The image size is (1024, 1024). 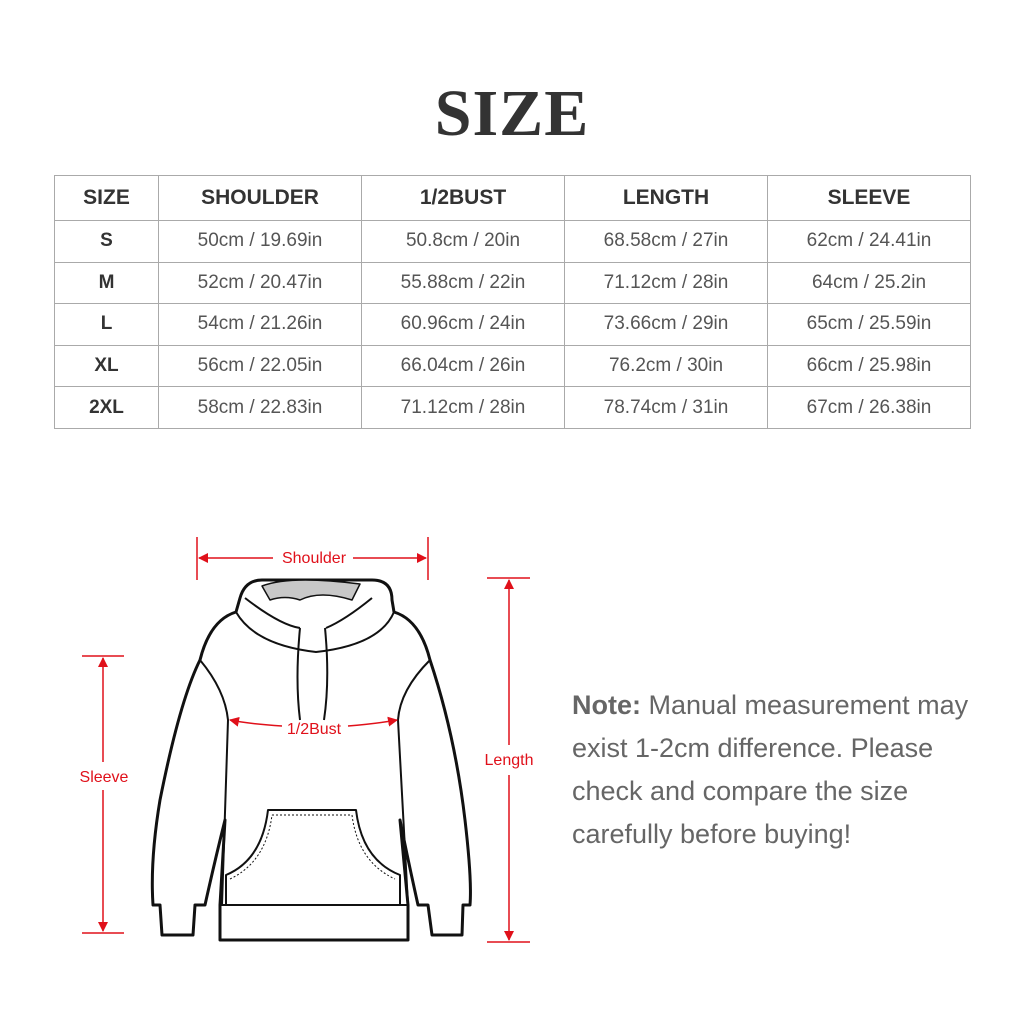 What do you see at coordinates (666, 241) in the screenshot?
I see `measurement-cell: 68.58cm / 27in` at bounding box center [666, 241].